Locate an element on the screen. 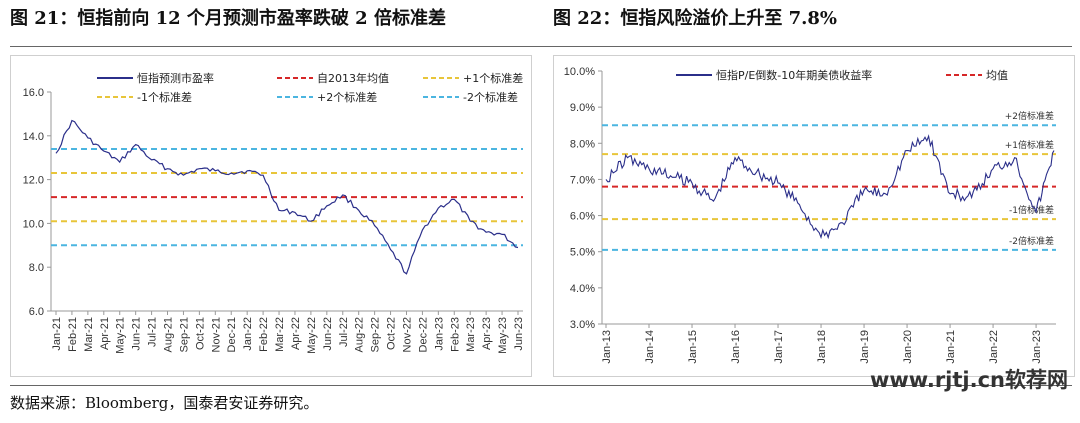  x-tick-label: Jun-23 is located at coordinates (519, 334).